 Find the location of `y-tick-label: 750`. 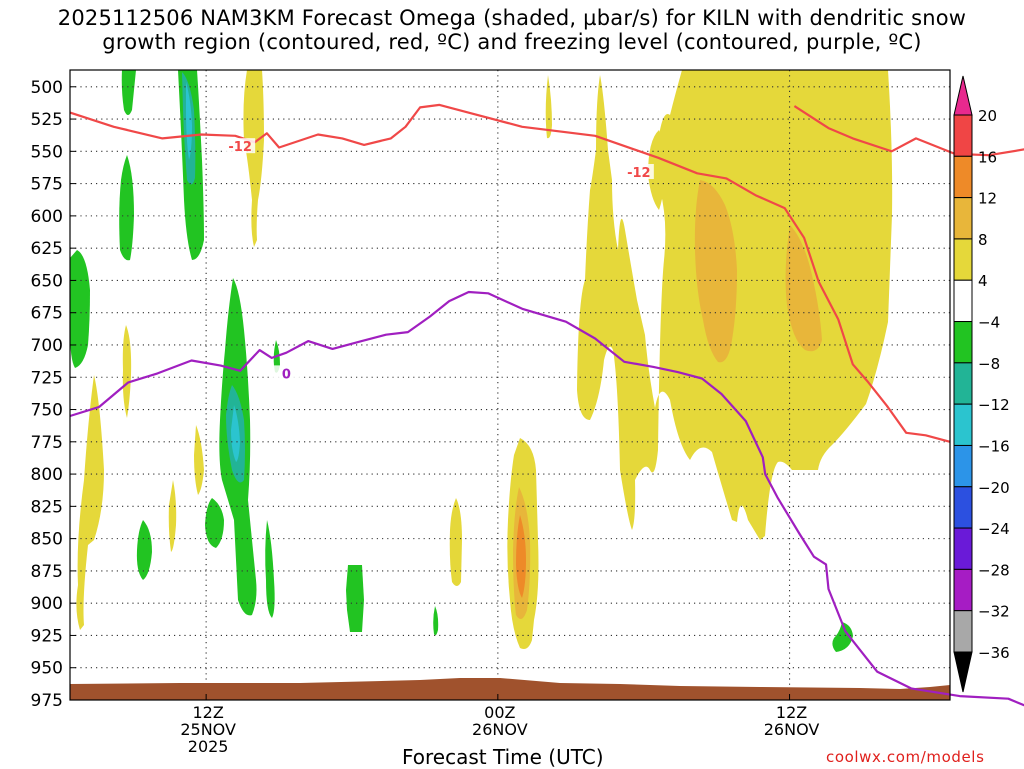

y-tick-label: 750 is located at coordinates (47, 411).